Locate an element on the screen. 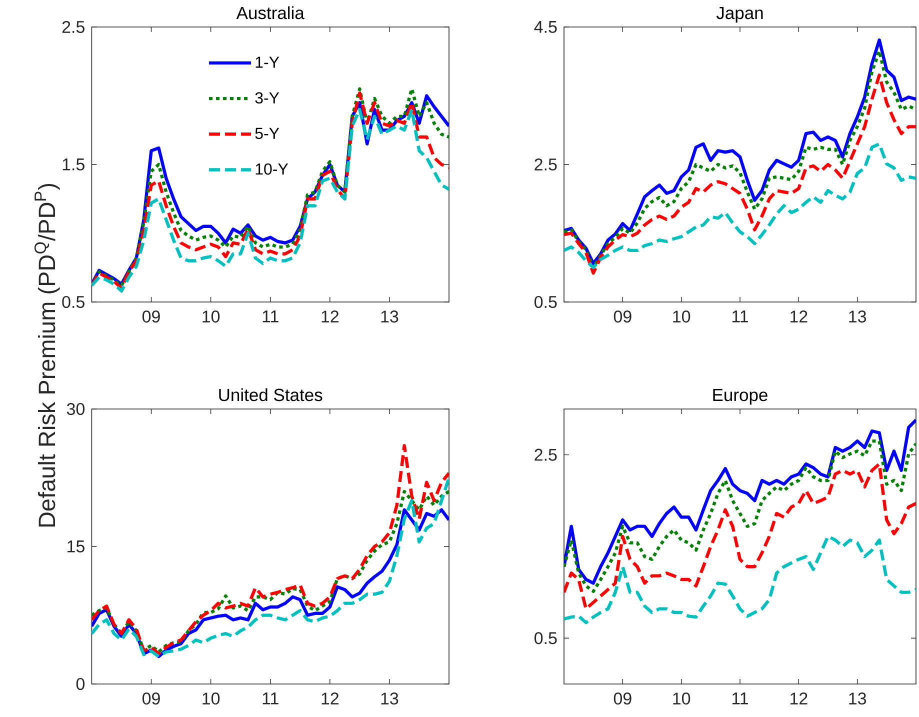 The image size is (919, 717). y-tick-label: 15 is located at coordinates (76, 546).